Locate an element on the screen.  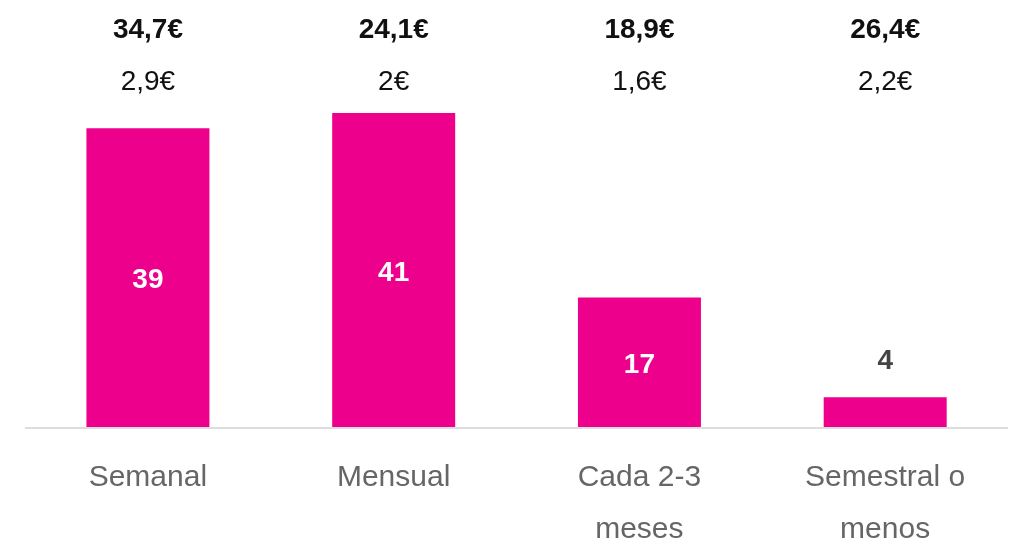
text: 24,1€ is located at coordinates (394, 28).